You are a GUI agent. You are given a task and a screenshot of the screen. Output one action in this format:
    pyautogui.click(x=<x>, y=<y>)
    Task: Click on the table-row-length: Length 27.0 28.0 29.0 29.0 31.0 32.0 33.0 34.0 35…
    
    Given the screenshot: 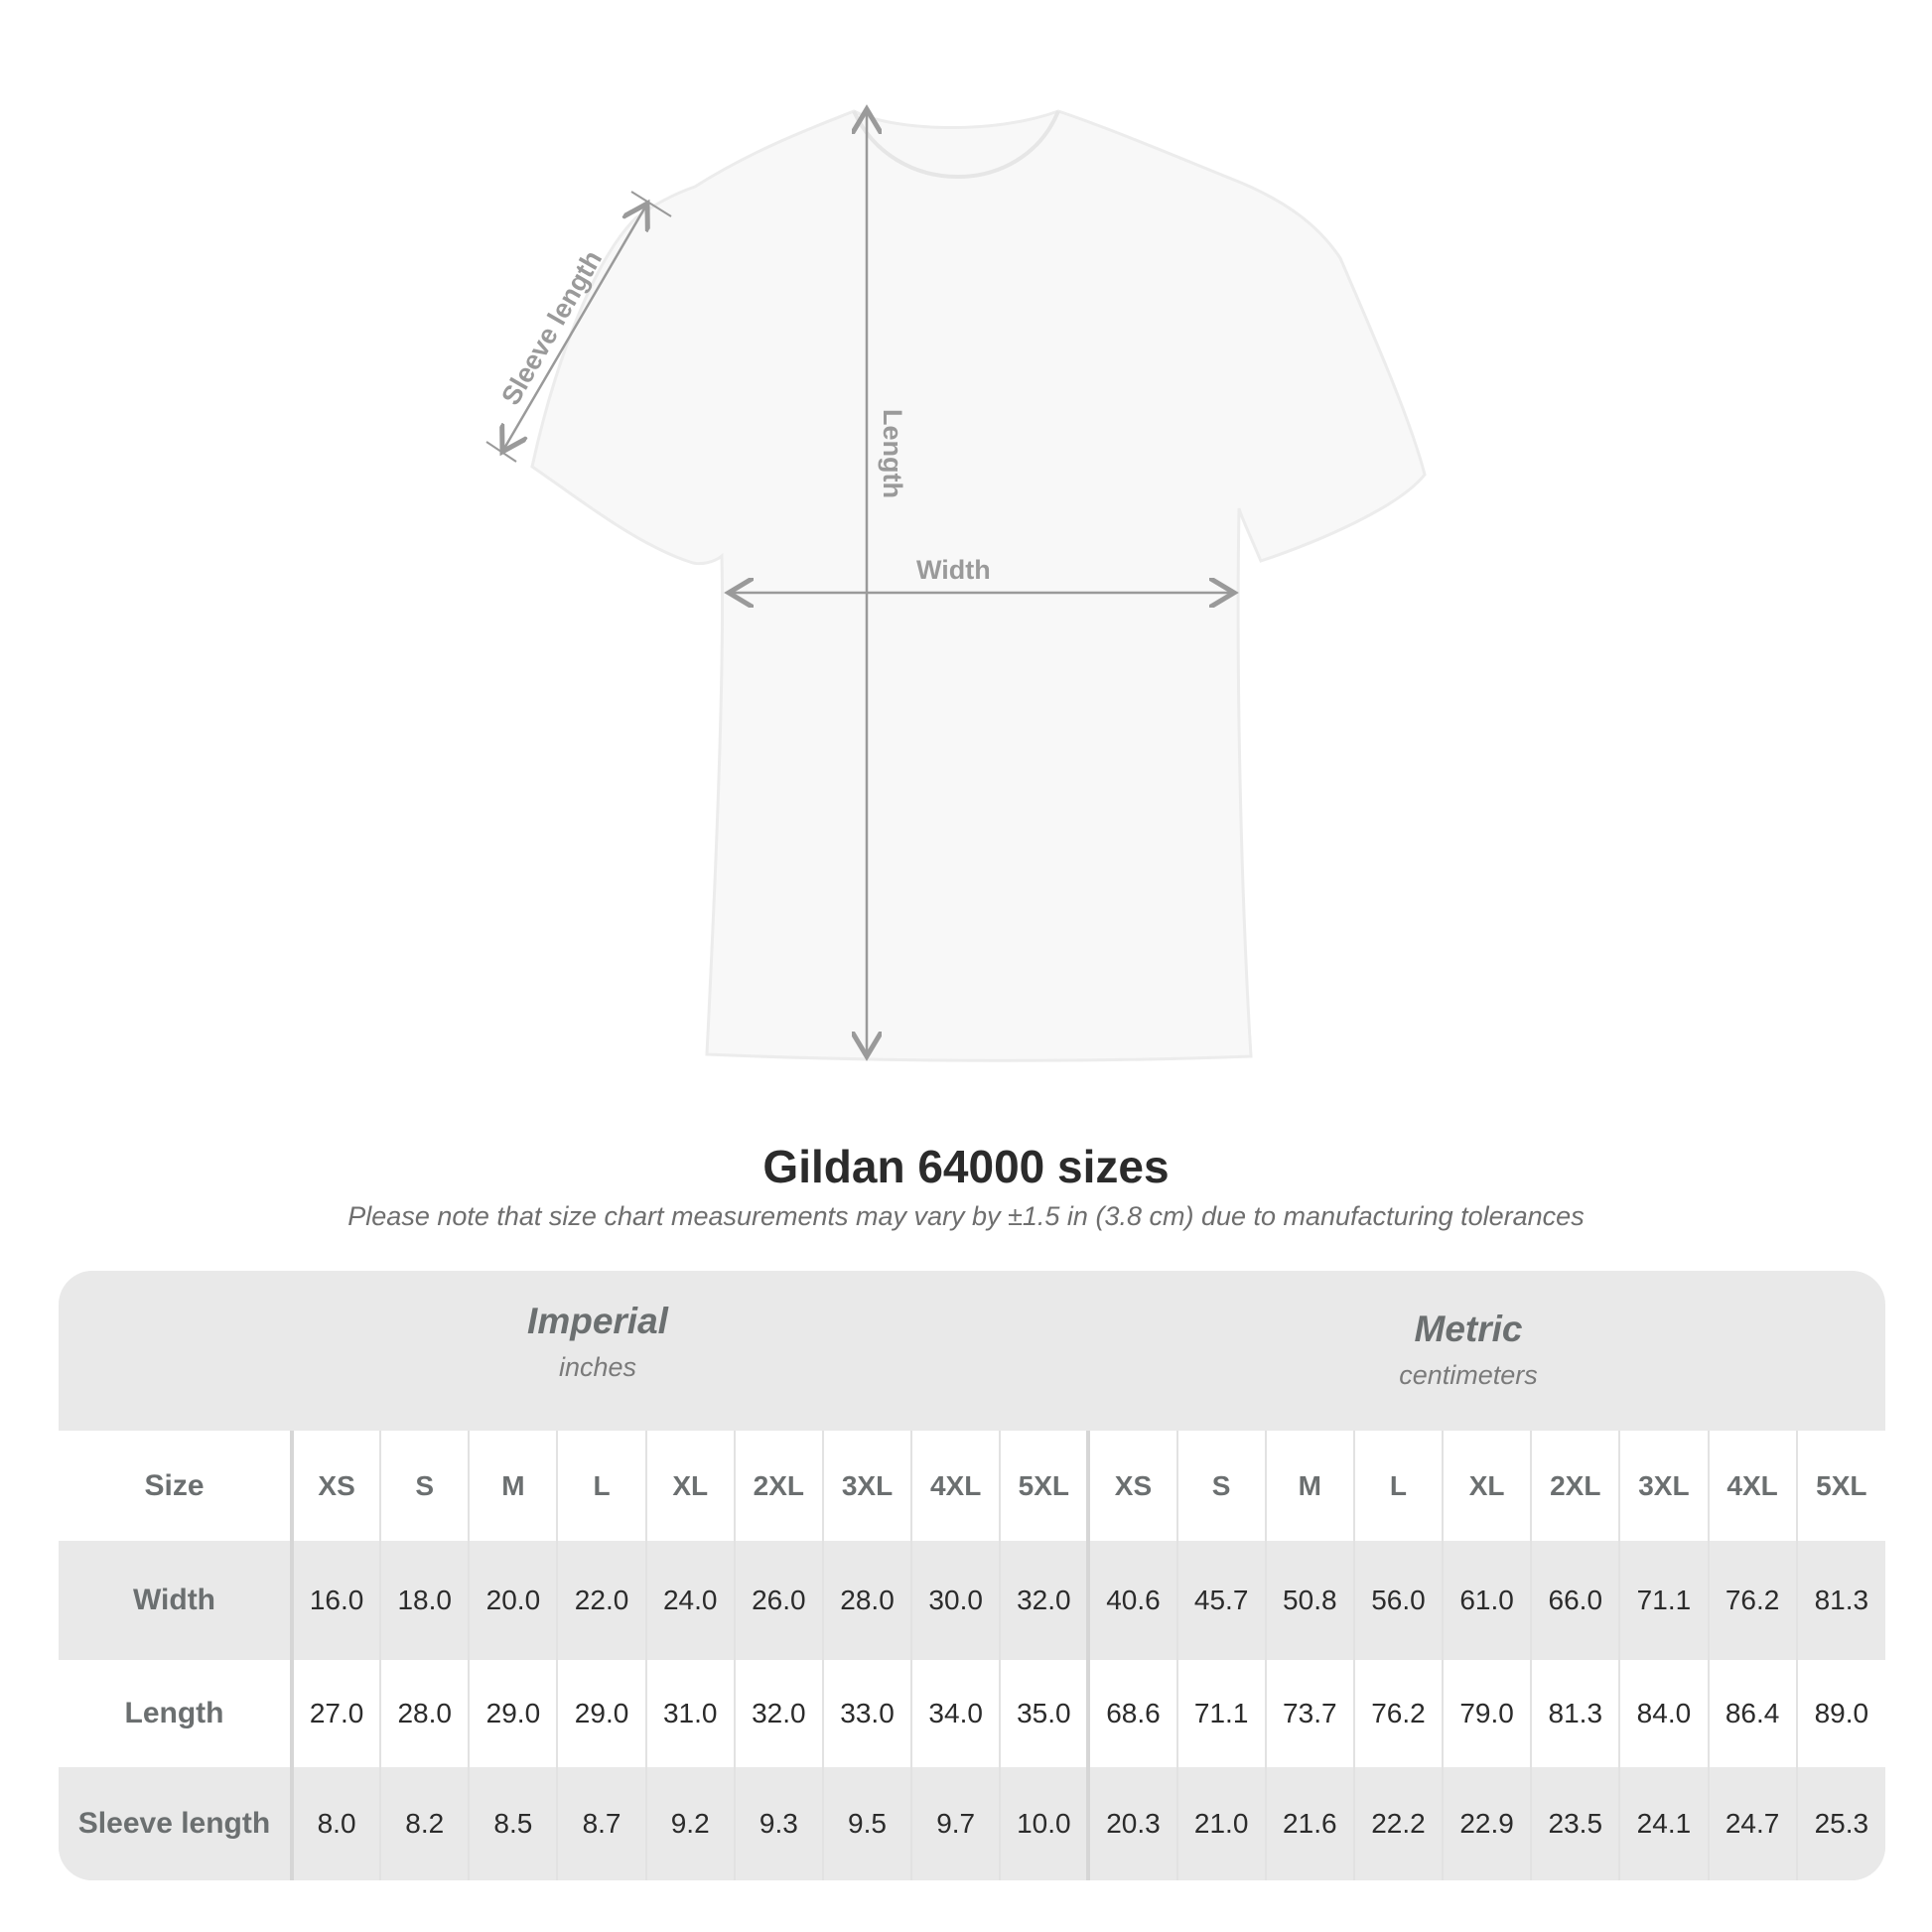 What is the action you would take?
    pyautogui.click(x=972, y=1714)
    